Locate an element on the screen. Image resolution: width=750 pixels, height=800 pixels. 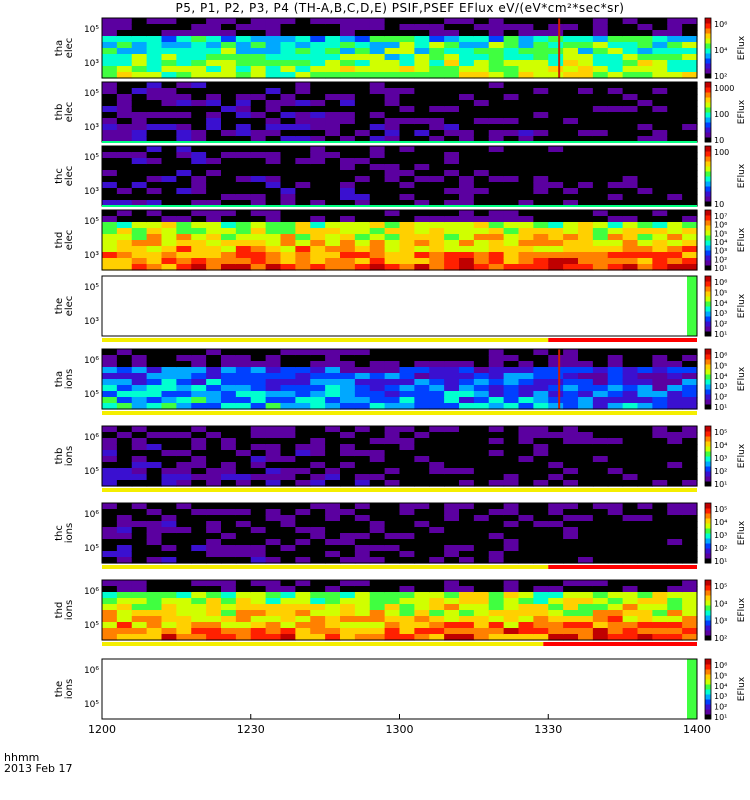
quality-bar is located at coordinates (399, 413).